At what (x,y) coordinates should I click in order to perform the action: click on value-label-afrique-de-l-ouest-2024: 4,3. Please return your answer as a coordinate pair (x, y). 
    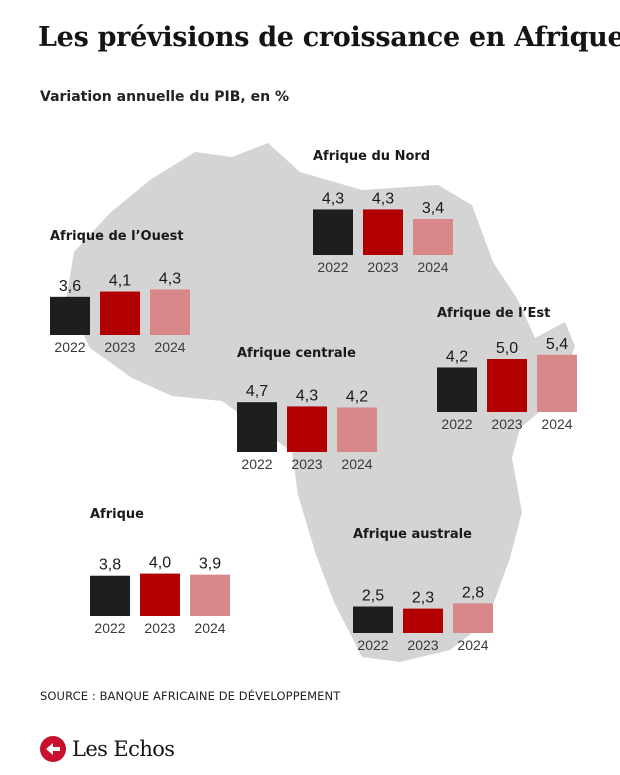
    Looking at the image, I should click on (170, 278).